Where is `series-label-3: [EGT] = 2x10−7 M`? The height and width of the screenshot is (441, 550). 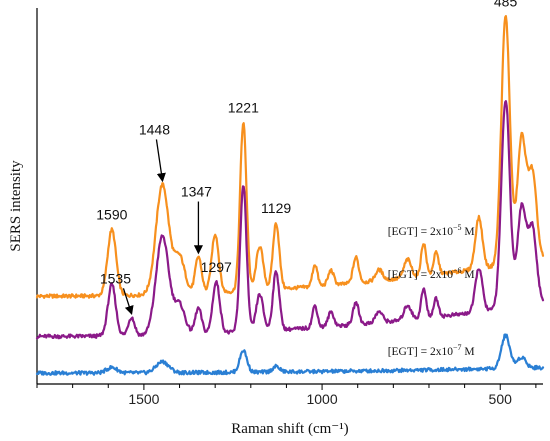
series-label-3: [EGT] = 2x10−7 M is located at coordinates (431, 350).